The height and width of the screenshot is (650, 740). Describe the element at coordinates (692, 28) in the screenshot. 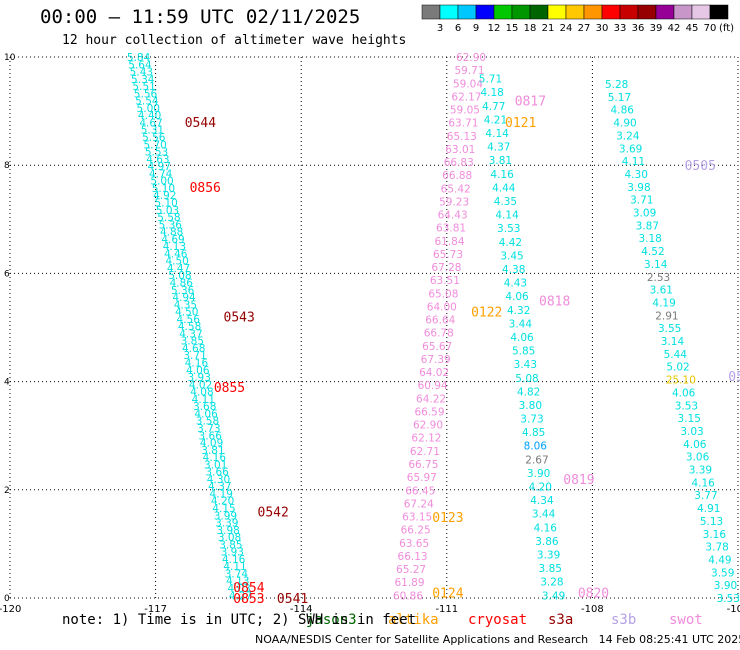

I see `colorbar-tick-label: 45` at that location.